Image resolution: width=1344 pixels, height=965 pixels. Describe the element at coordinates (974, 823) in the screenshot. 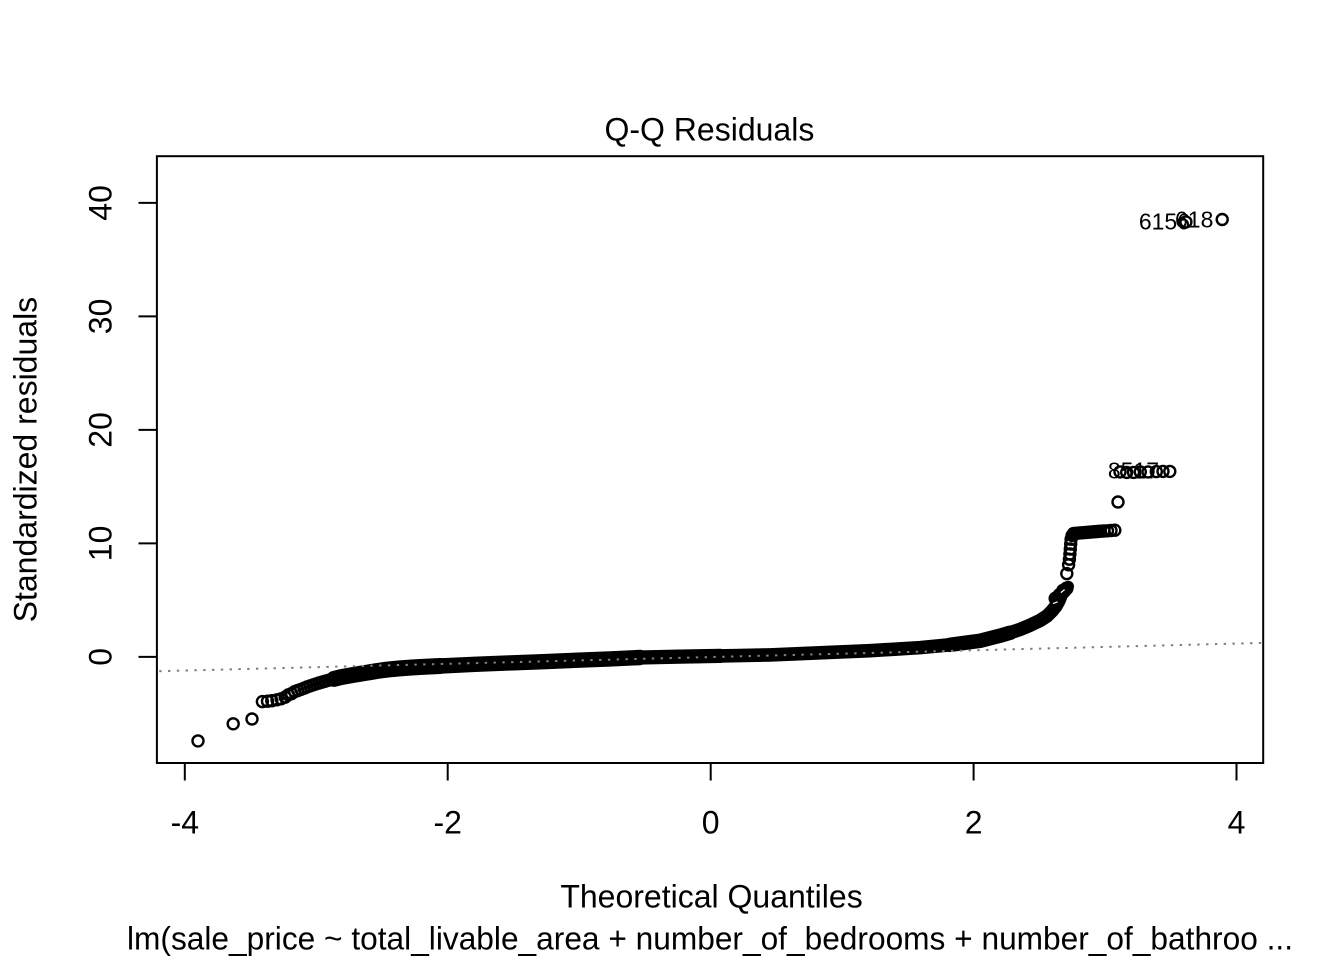

I see `svg-text: 2` at that location.